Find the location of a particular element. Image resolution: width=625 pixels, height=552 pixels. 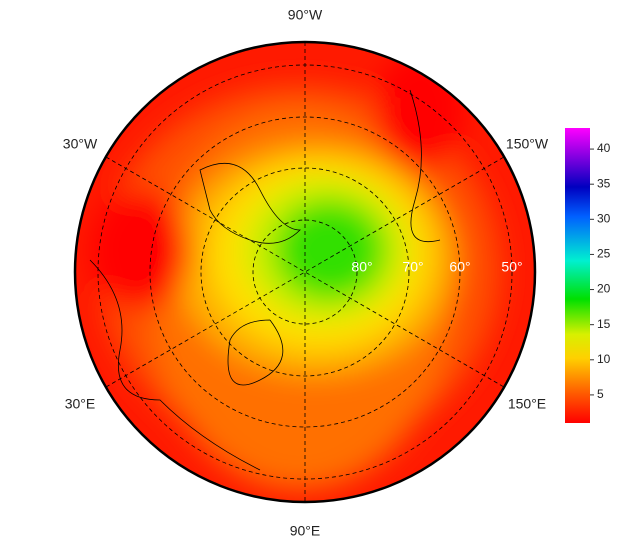

lon-label: 90°W is located at coordinates (305, 15).